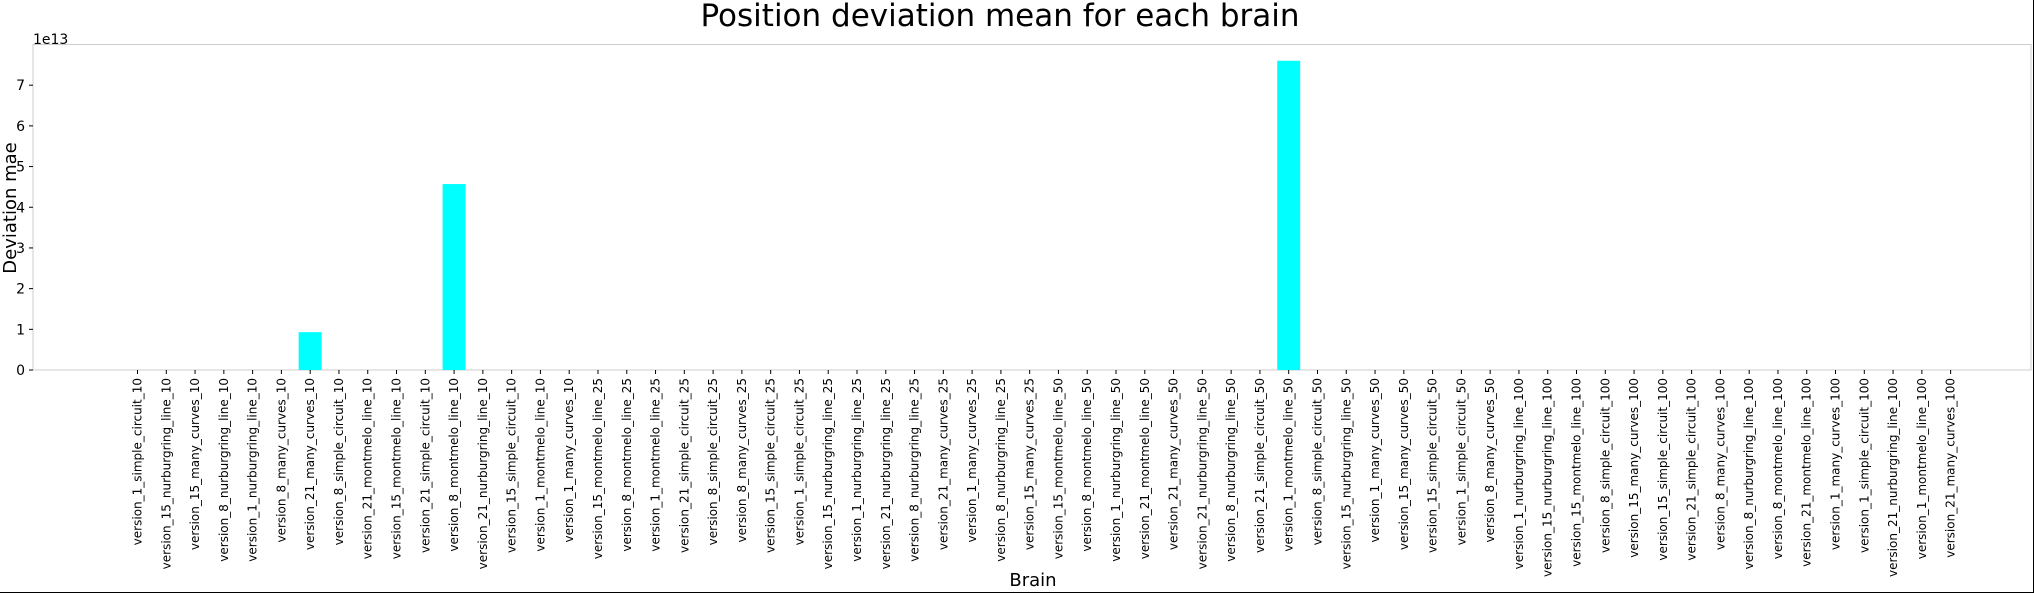  I want to click on x-tick-label: version_15_many_curves_100, so click(1634, 468).